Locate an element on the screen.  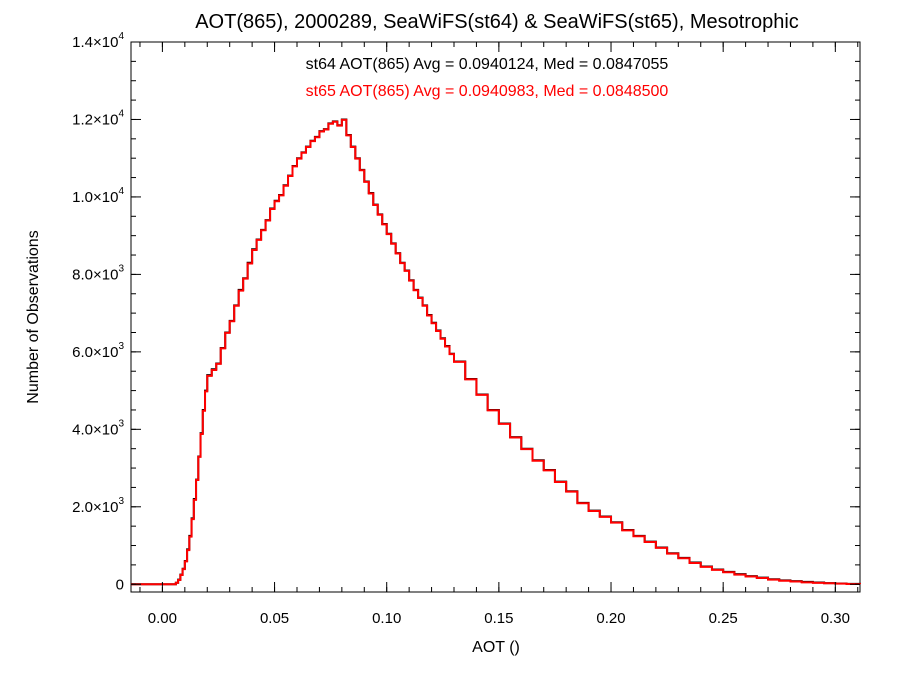
y-axis-label: Number of Observations is located at coordinates (33, 316).